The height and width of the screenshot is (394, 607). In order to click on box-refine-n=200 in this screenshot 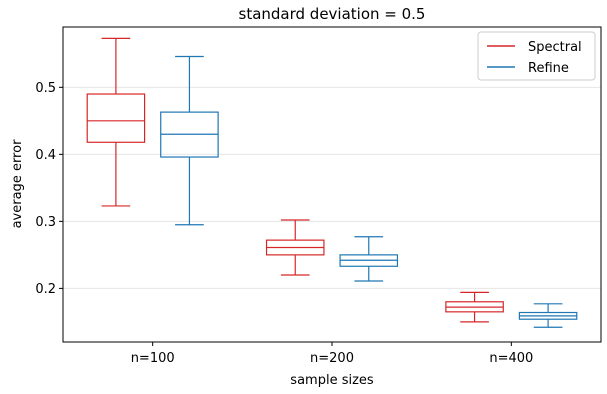, I will do `click(369, 259)`.